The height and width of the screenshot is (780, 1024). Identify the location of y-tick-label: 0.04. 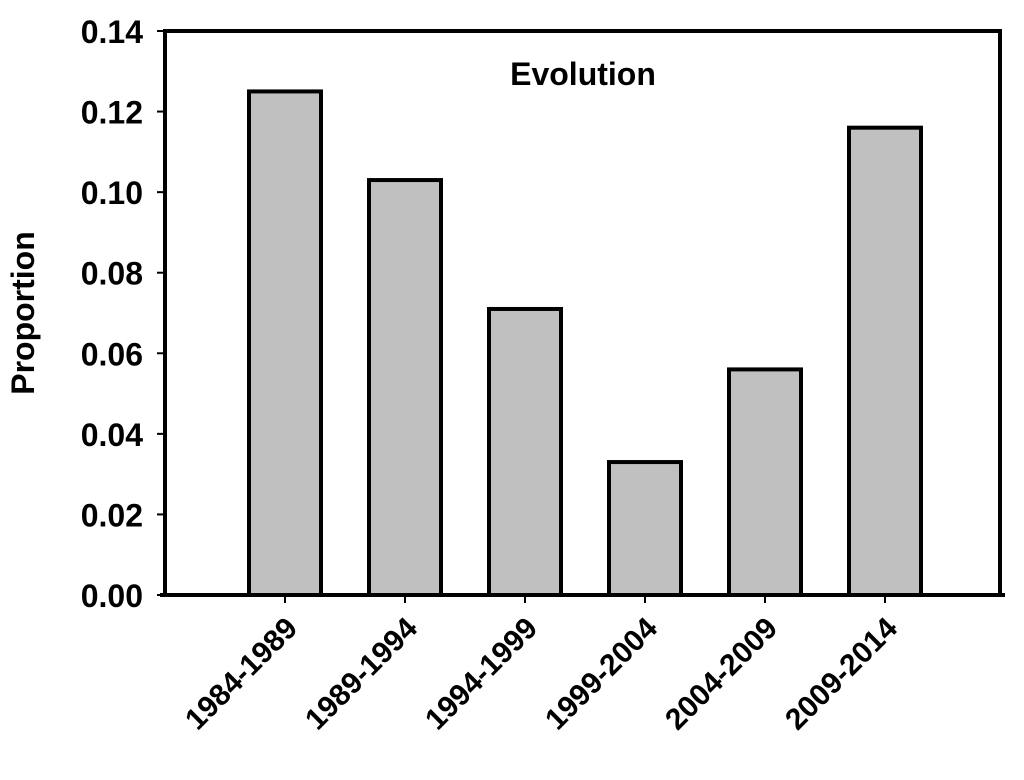
(112, 435).